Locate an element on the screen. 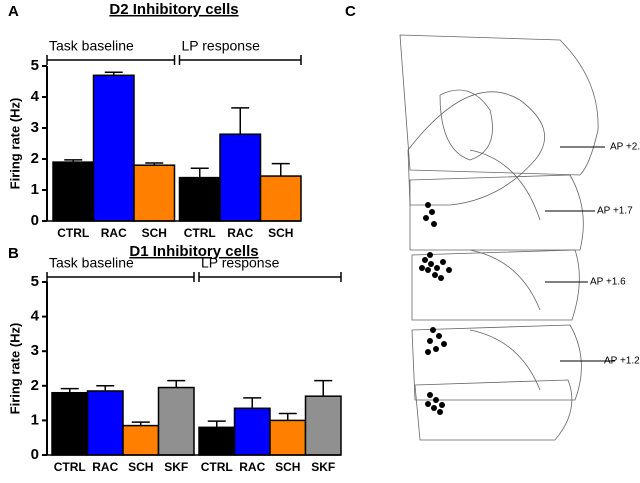  ap-label: AP +2.2 is located at coordinates (625, 147).